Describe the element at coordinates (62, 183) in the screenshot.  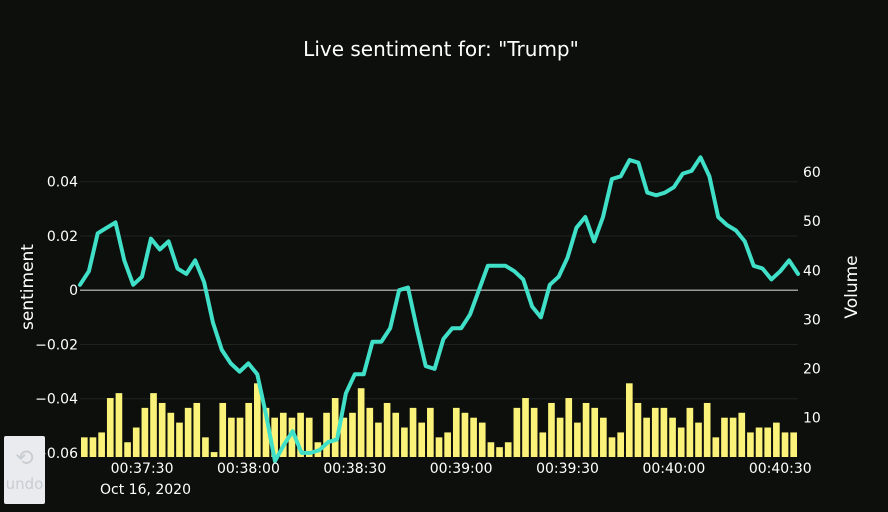
I see `y-tick-label: 0.04` at that location.